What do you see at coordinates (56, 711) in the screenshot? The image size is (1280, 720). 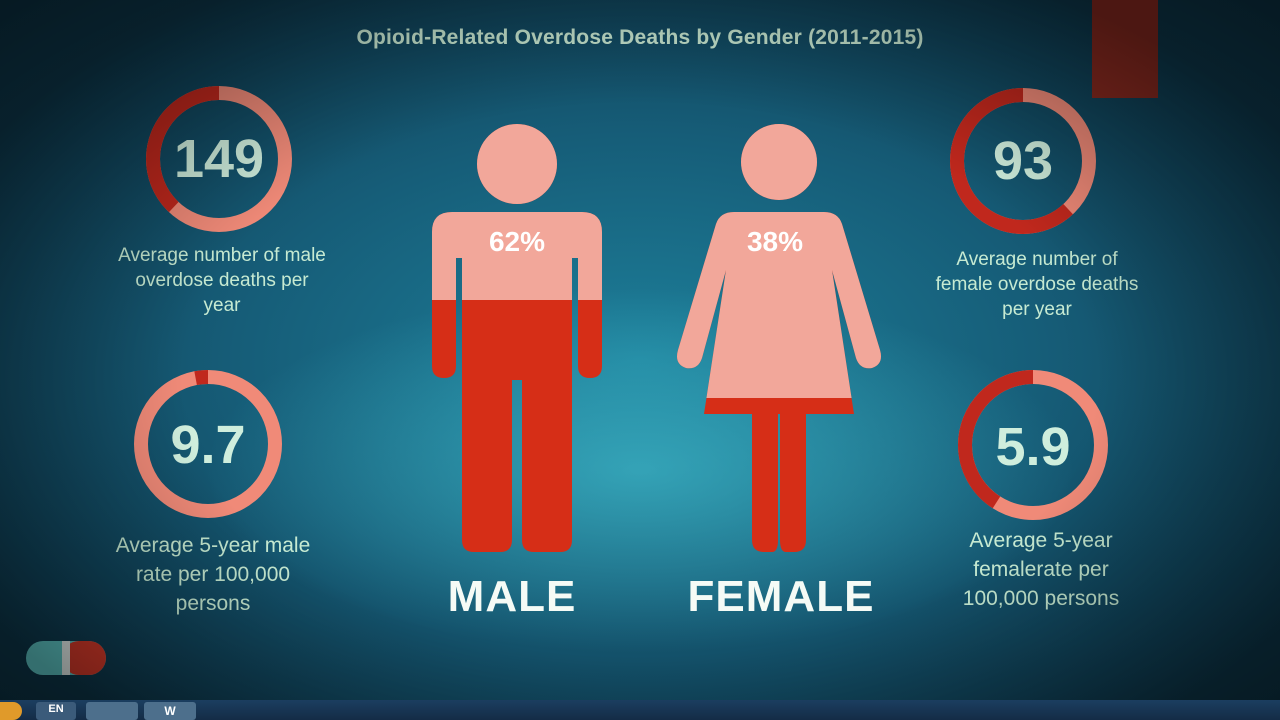 I see `language-indicator-icon: EN` at bounding box center [56, 711].